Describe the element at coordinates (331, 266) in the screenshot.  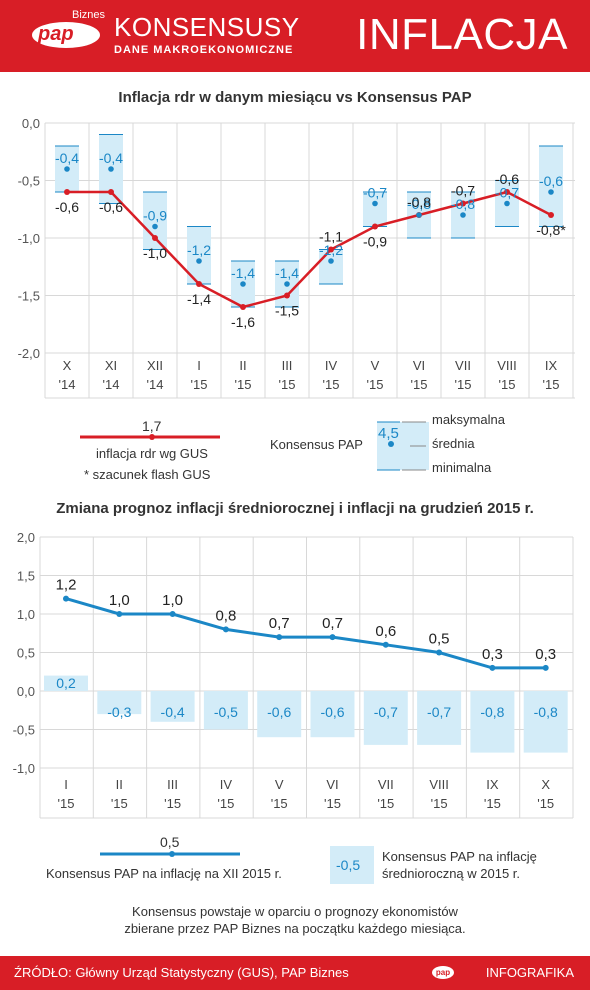
I see `chart1-consensus-box` at that location.